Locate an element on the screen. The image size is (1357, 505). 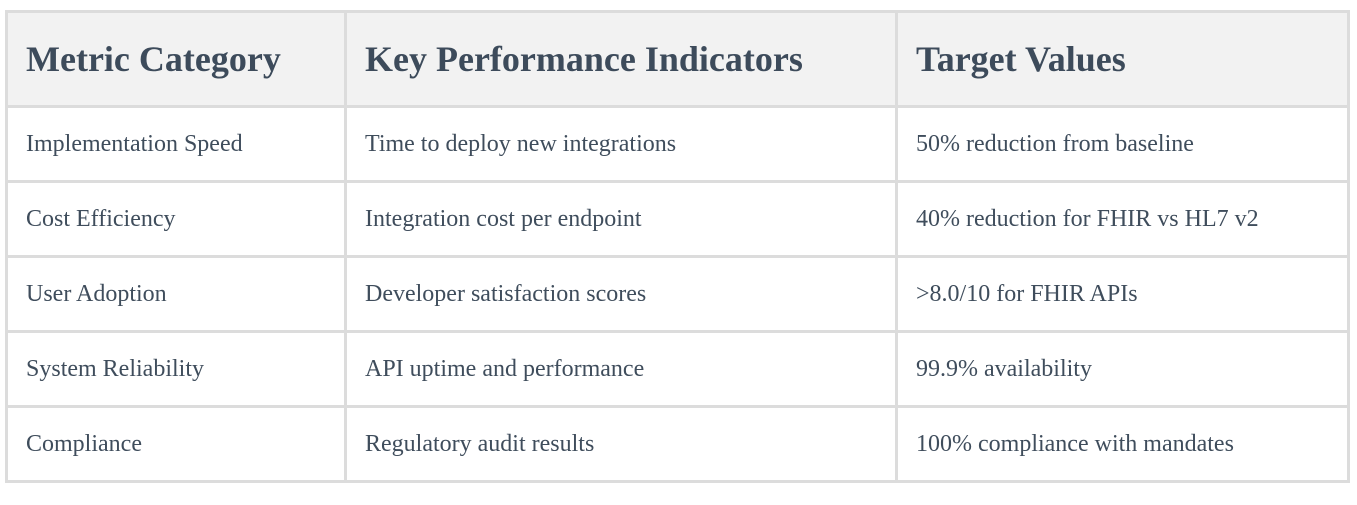
table-cell: User Adoption is located at coordinates (176, 294).